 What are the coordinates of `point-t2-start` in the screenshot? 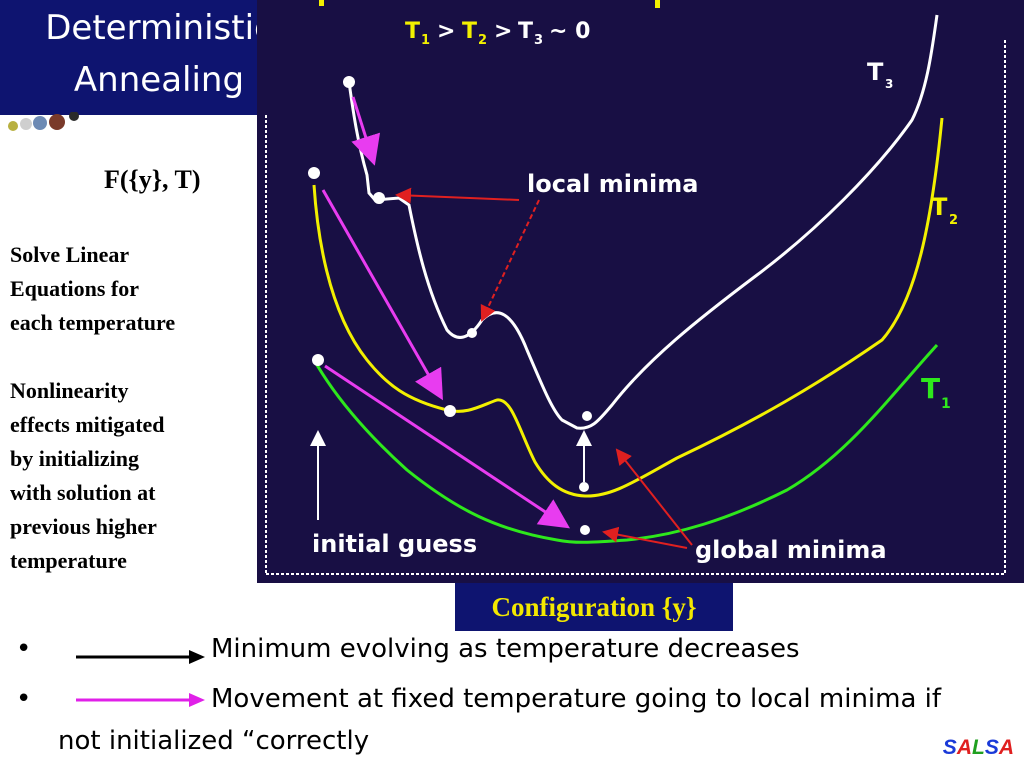 It's located at (314, 173).